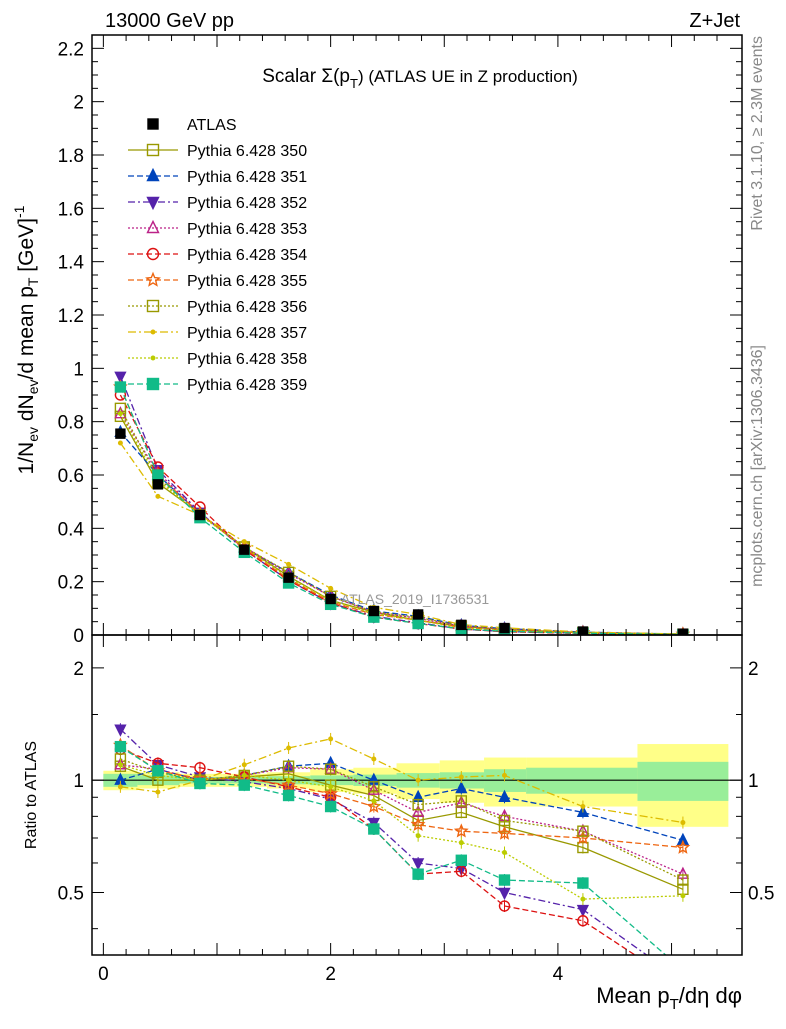 The height and width of the screenshot is (1029, 786). Describe the element at coordinates (247, 307) in the screenshot. I see `legend-label: Pythia 6.428 356` at that location.